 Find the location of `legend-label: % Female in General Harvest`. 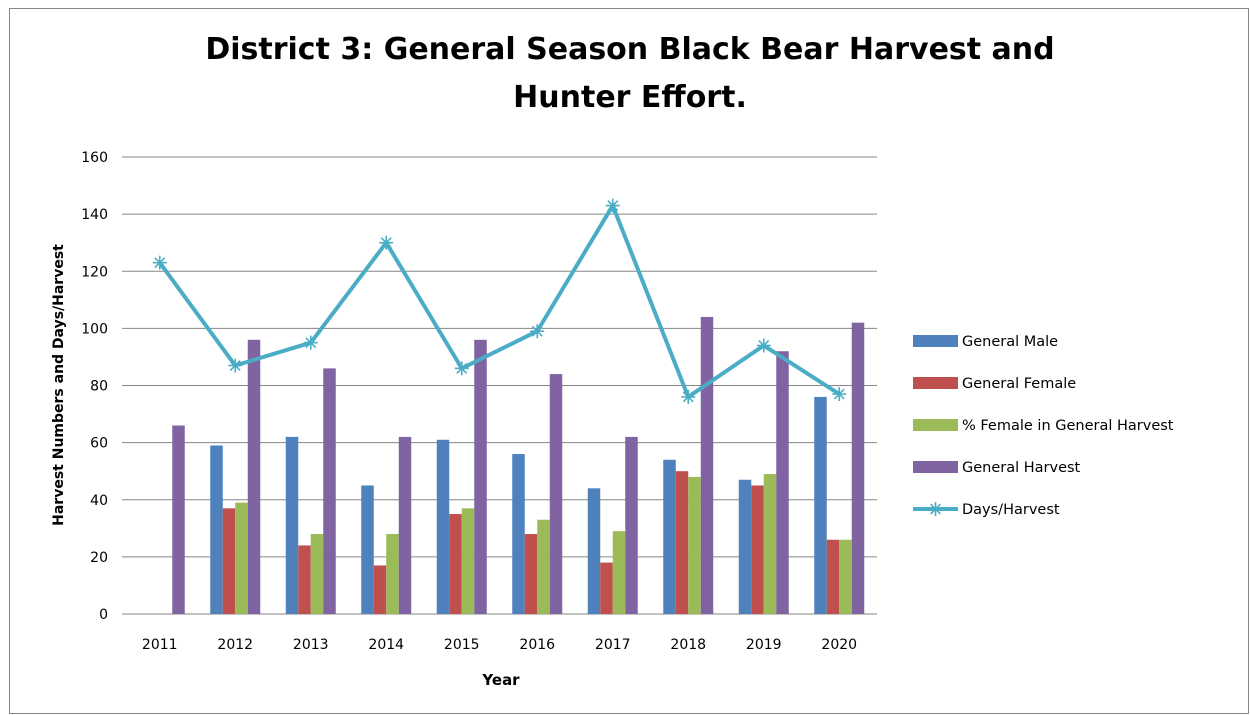

legend-label: % Female in General Harvest is located at coordinates (1068, 426).